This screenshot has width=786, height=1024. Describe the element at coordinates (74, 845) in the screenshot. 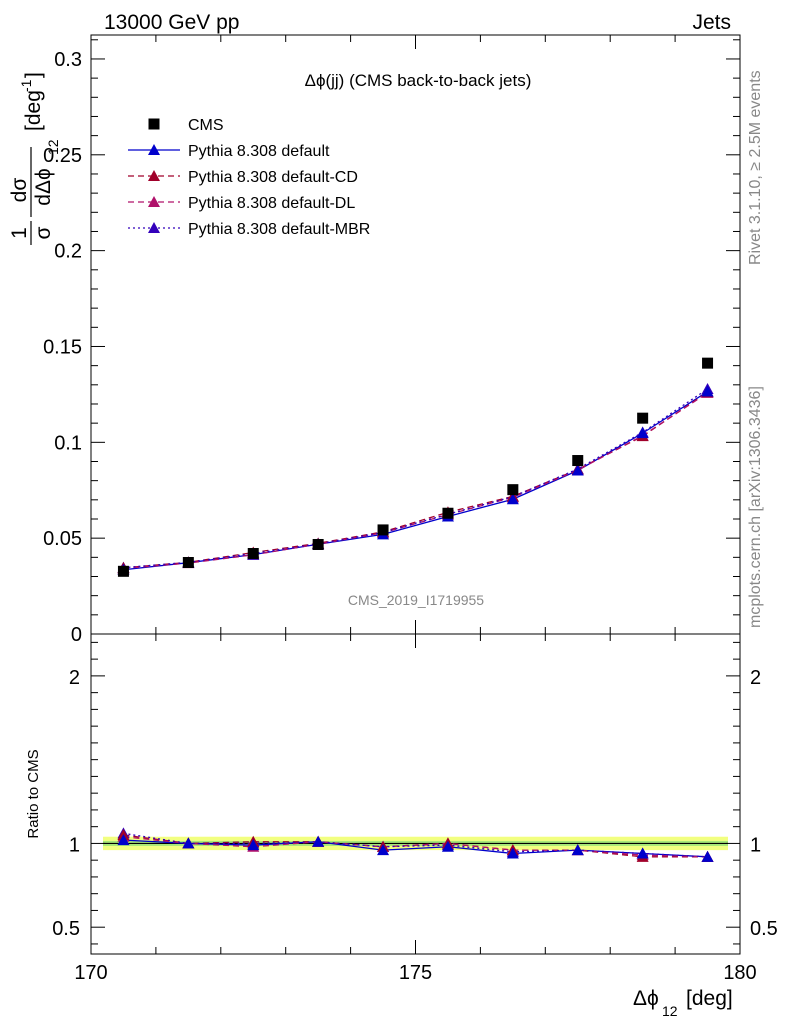

I see `ratio-ytick-label: 1` at that location.